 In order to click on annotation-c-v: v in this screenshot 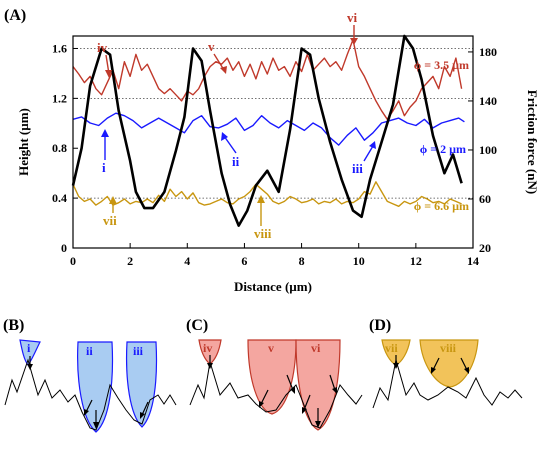, I will do `click(271, 348)`.